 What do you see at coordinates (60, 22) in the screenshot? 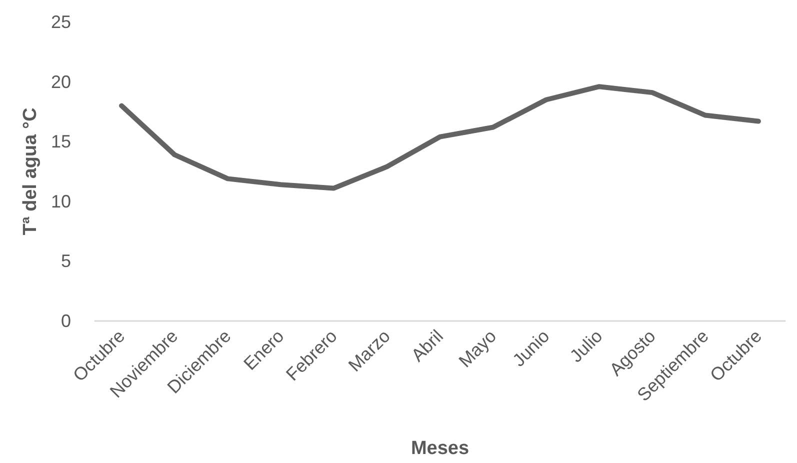
I see `y-tick-label: 25` at bounding box center [60, 22].